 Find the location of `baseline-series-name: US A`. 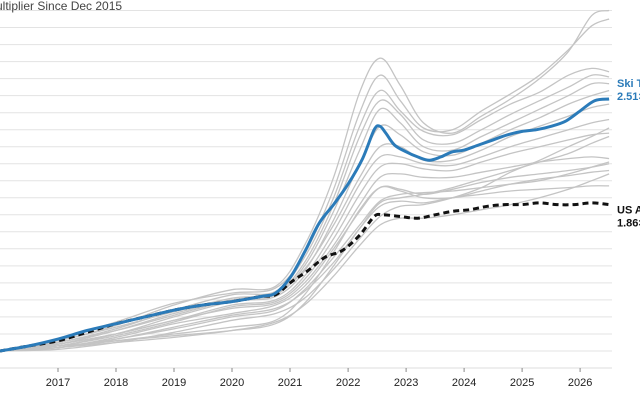

baseline-series-name: US A is located at coordinates (628, 211).